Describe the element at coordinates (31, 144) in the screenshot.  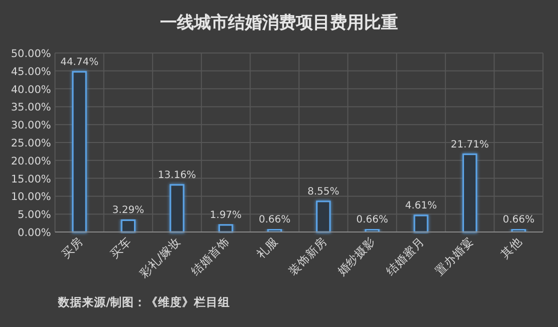
I see `y-tick-label: 25.00%` at that location.